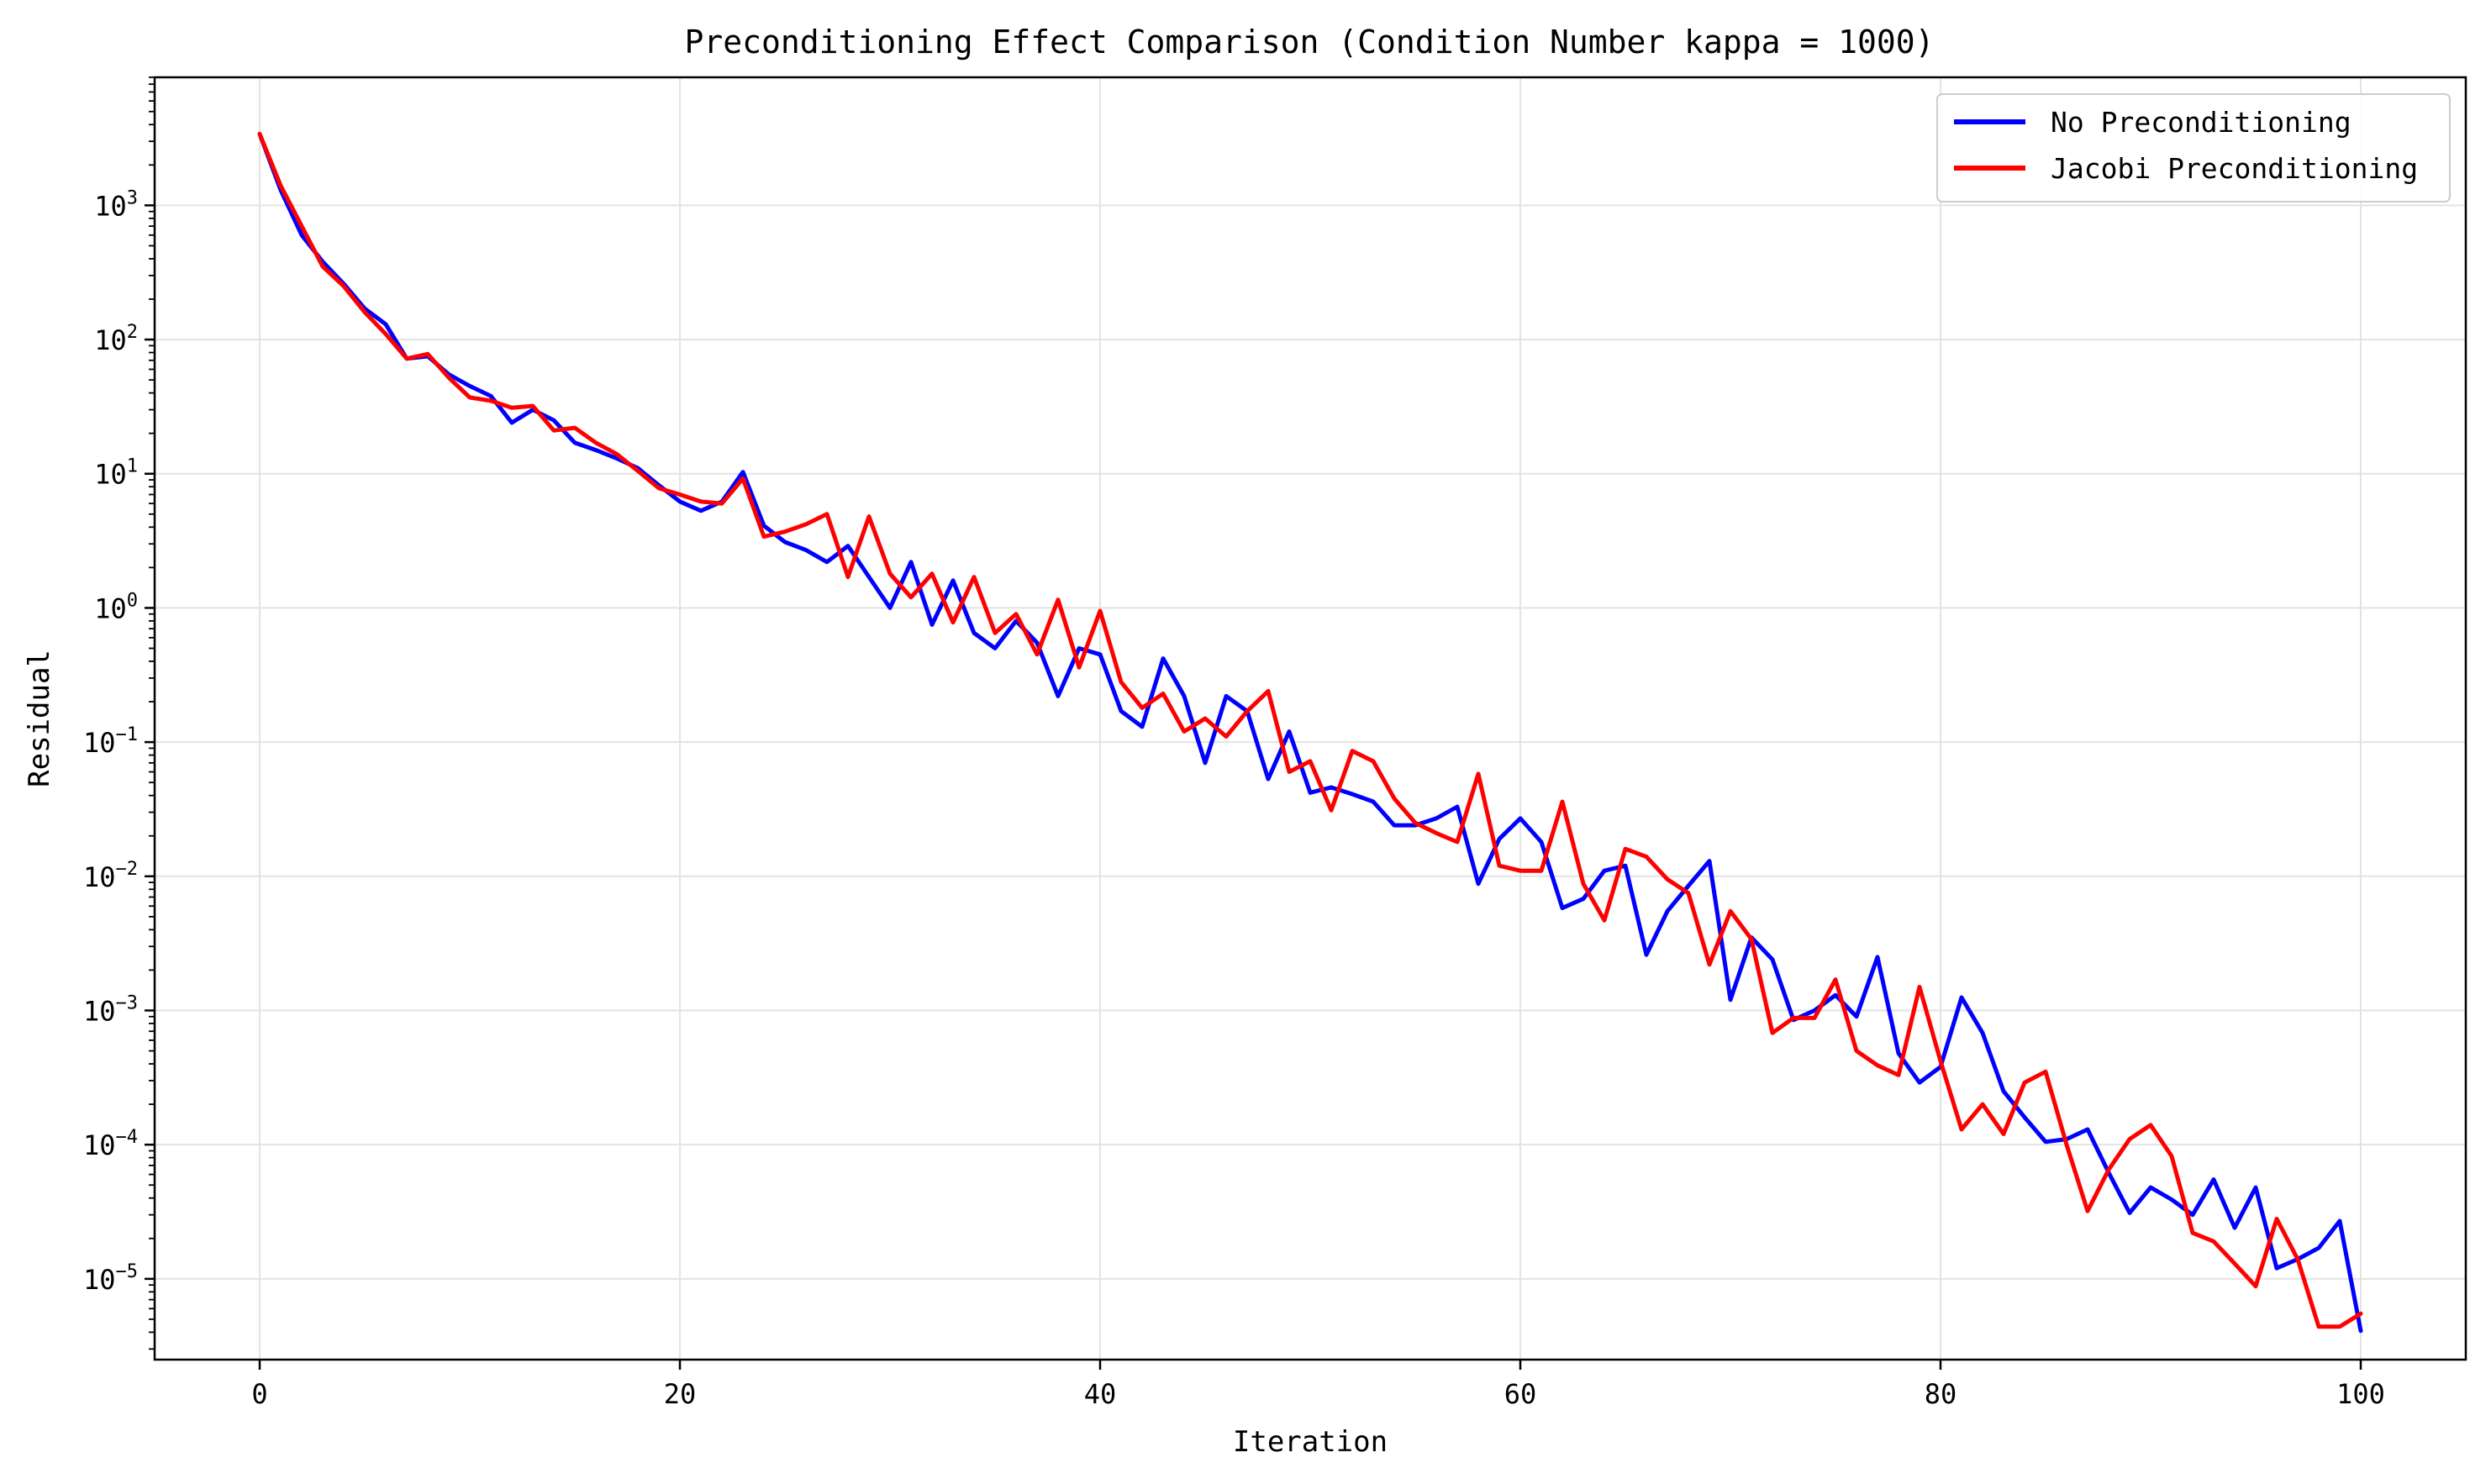  What do you see at coordinates (116, 474) in the screenshot?
I see `y-tick-label: 10¹` at bounding box center [116, 474].